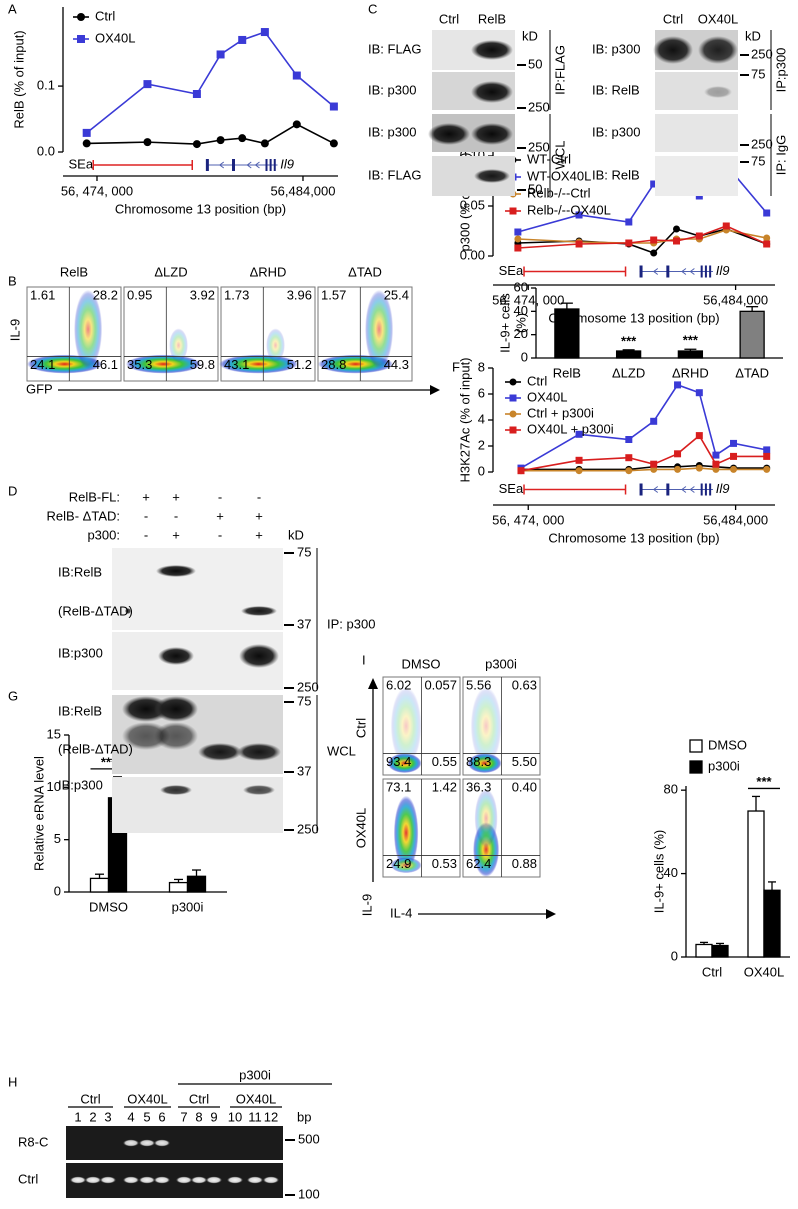 This screenshot has height=1209, width=798. What do you see at coordinates (103, 534) in the screenshot?
I see `condition-label: p300:` at bounding box center [103, 534].